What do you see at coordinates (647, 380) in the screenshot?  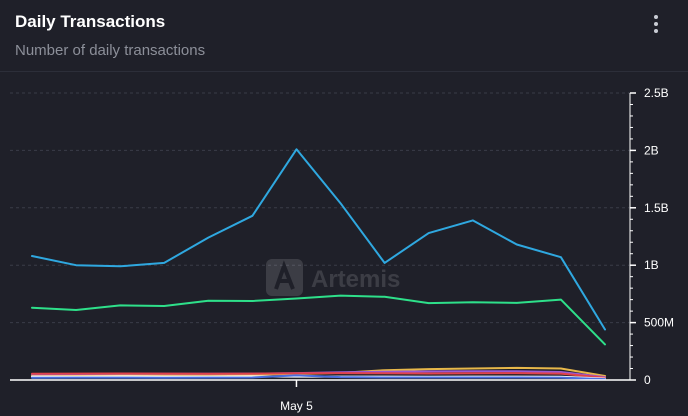 I see `y-tick-label: 0` at bounding box center [647, 380].